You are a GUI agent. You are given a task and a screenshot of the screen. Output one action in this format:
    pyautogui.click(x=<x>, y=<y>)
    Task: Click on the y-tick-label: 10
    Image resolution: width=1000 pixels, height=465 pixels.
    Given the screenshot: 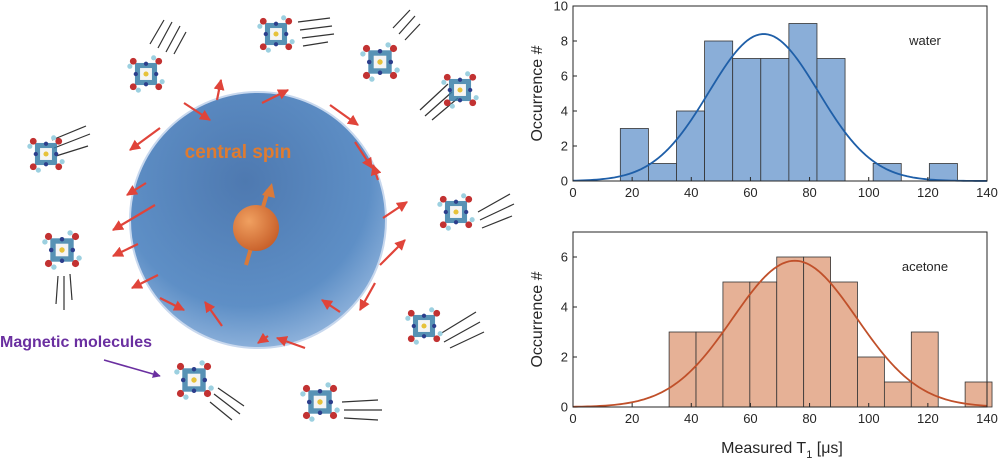 What is the action you would take?
    pyautogui.click(x=561, y=7)
    